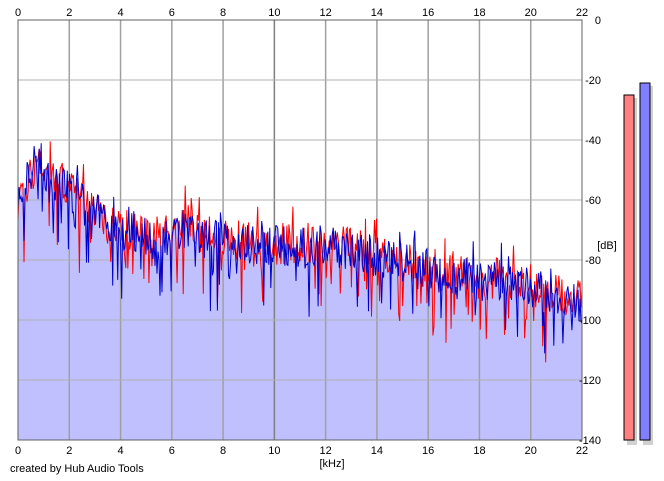 This screenshot has width=664, height=481. I want to click on x-tick-label-bottom: 22, so click(582, 451).